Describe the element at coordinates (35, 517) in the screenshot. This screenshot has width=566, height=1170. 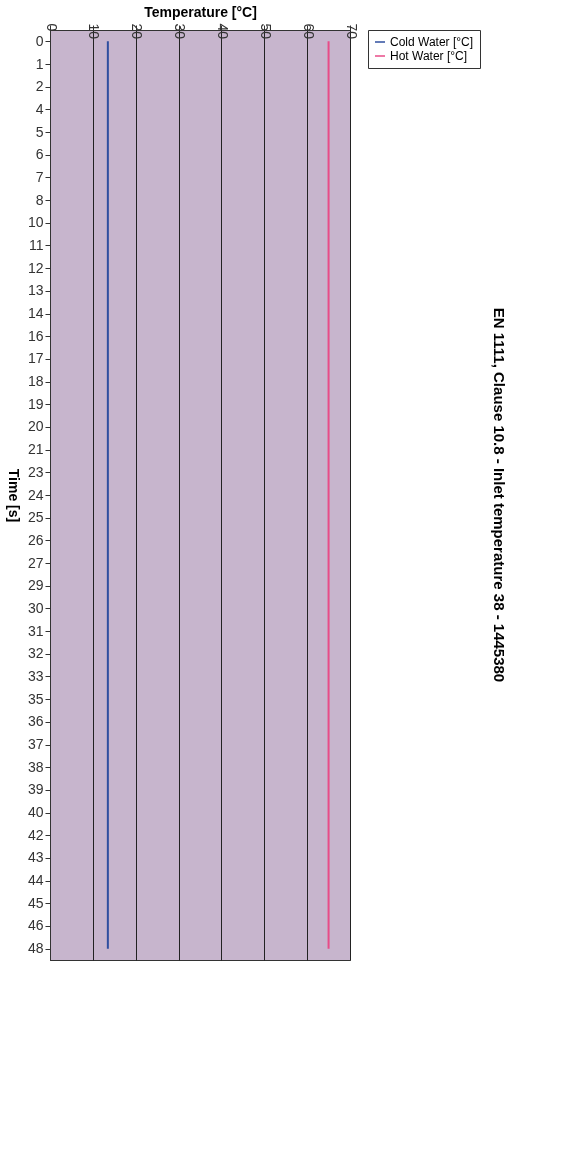
I see `y-tick-label: 25` at that location.